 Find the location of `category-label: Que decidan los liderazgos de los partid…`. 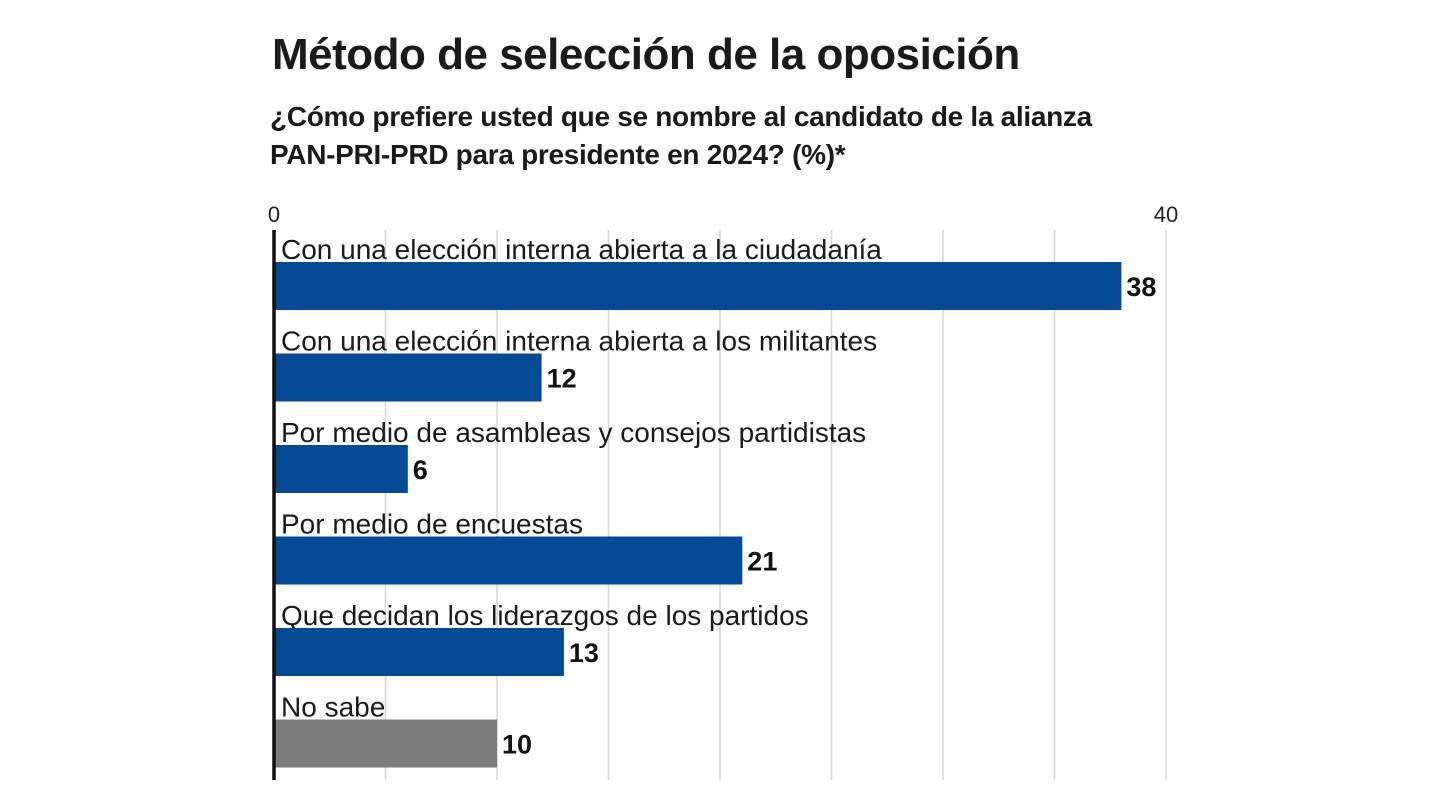

category-label: Que decidan los liderazgos de los partid… is located at coordinates (545, 615).